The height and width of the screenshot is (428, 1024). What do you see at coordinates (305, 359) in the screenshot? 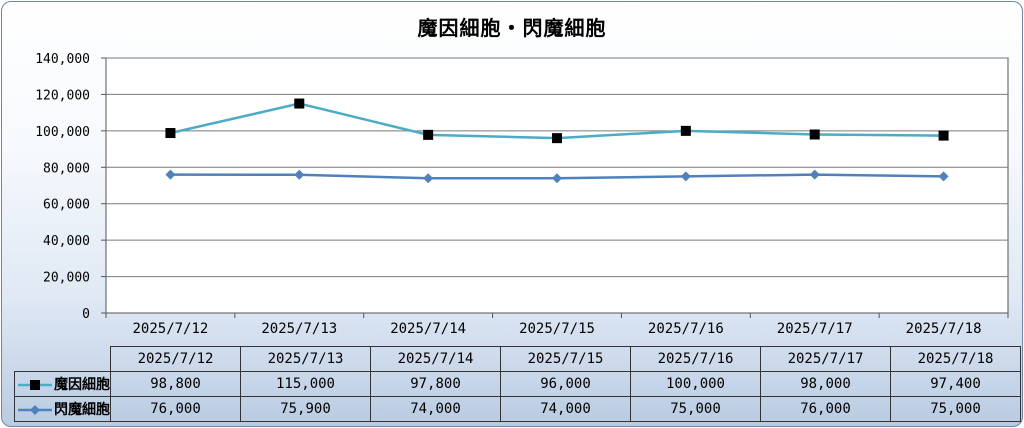
I see `table-header-cell: 2025/7/13` at bounding box center [305, 359].